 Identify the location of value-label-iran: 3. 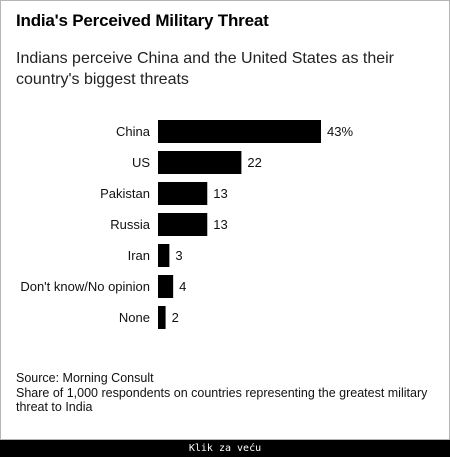
(178, 255).